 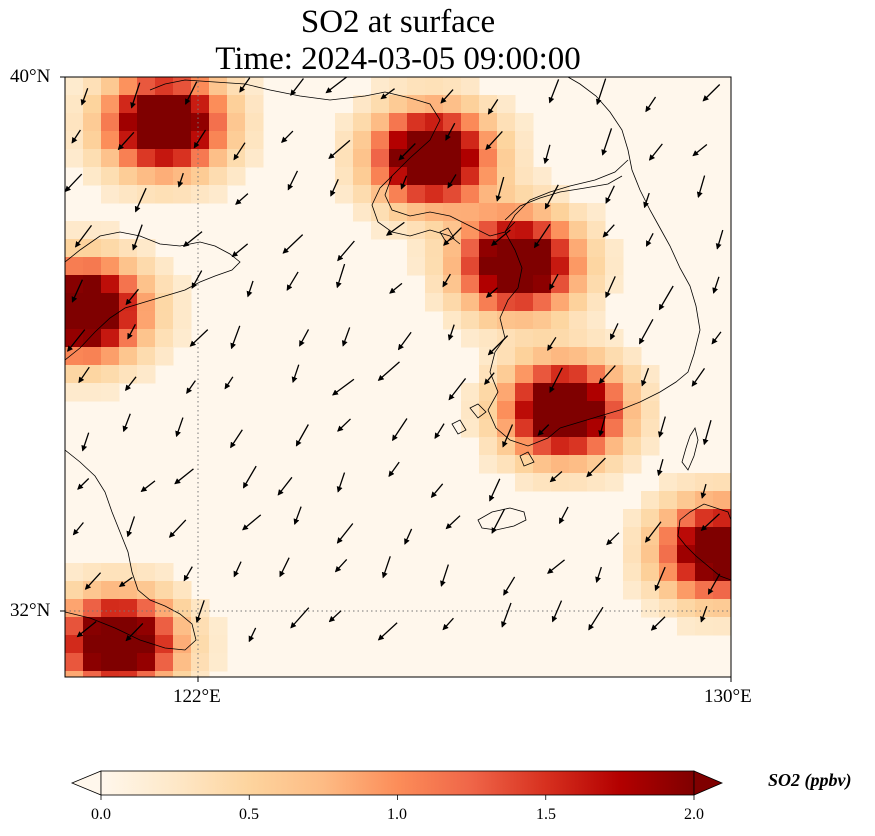 I want to click on coastline-korea-west, so click(x=524, y=339).